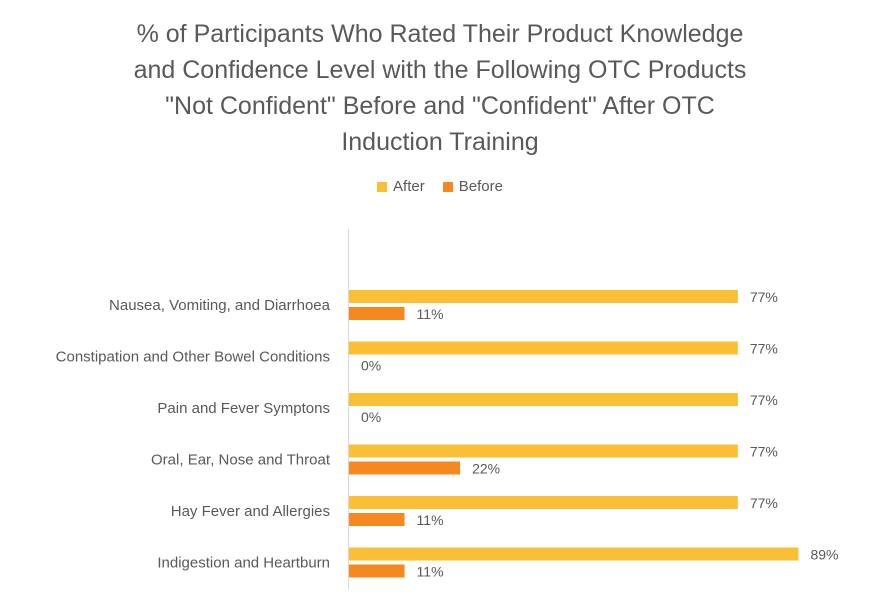 This screenshot has height=608, width=880. Describe the element at coordinates (243, 563) in the screenshot. I see `category-label: Indigestion and Heartburn` at that location.